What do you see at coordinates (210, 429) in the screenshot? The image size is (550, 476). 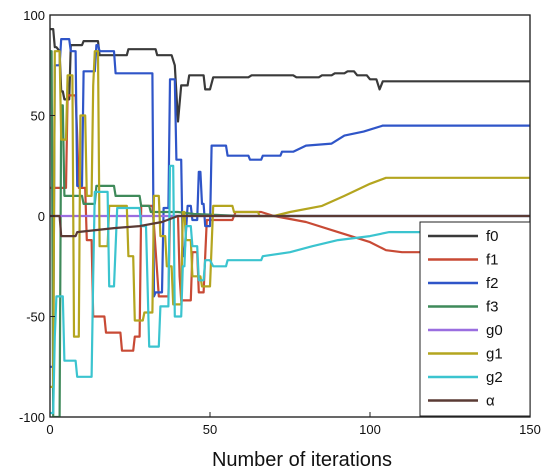 I see `x-tick-label: 50` at bounding box center [210, 429].